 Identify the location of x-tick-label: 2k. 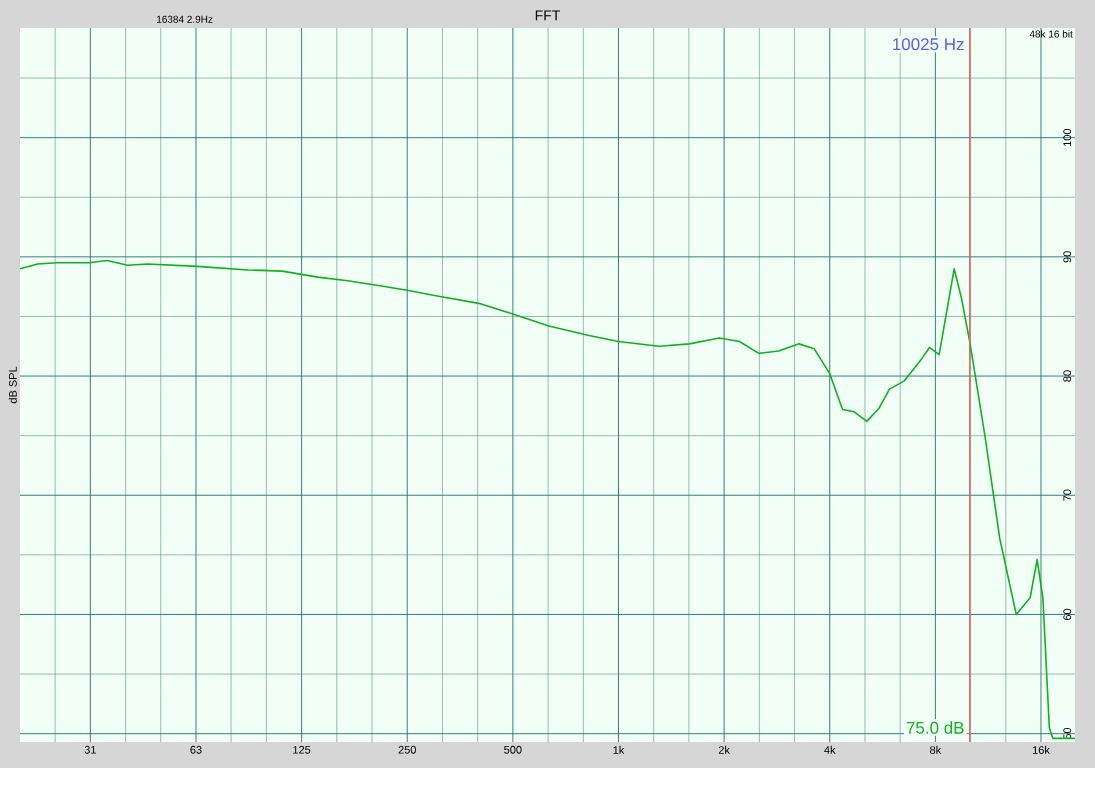
(724, 749).